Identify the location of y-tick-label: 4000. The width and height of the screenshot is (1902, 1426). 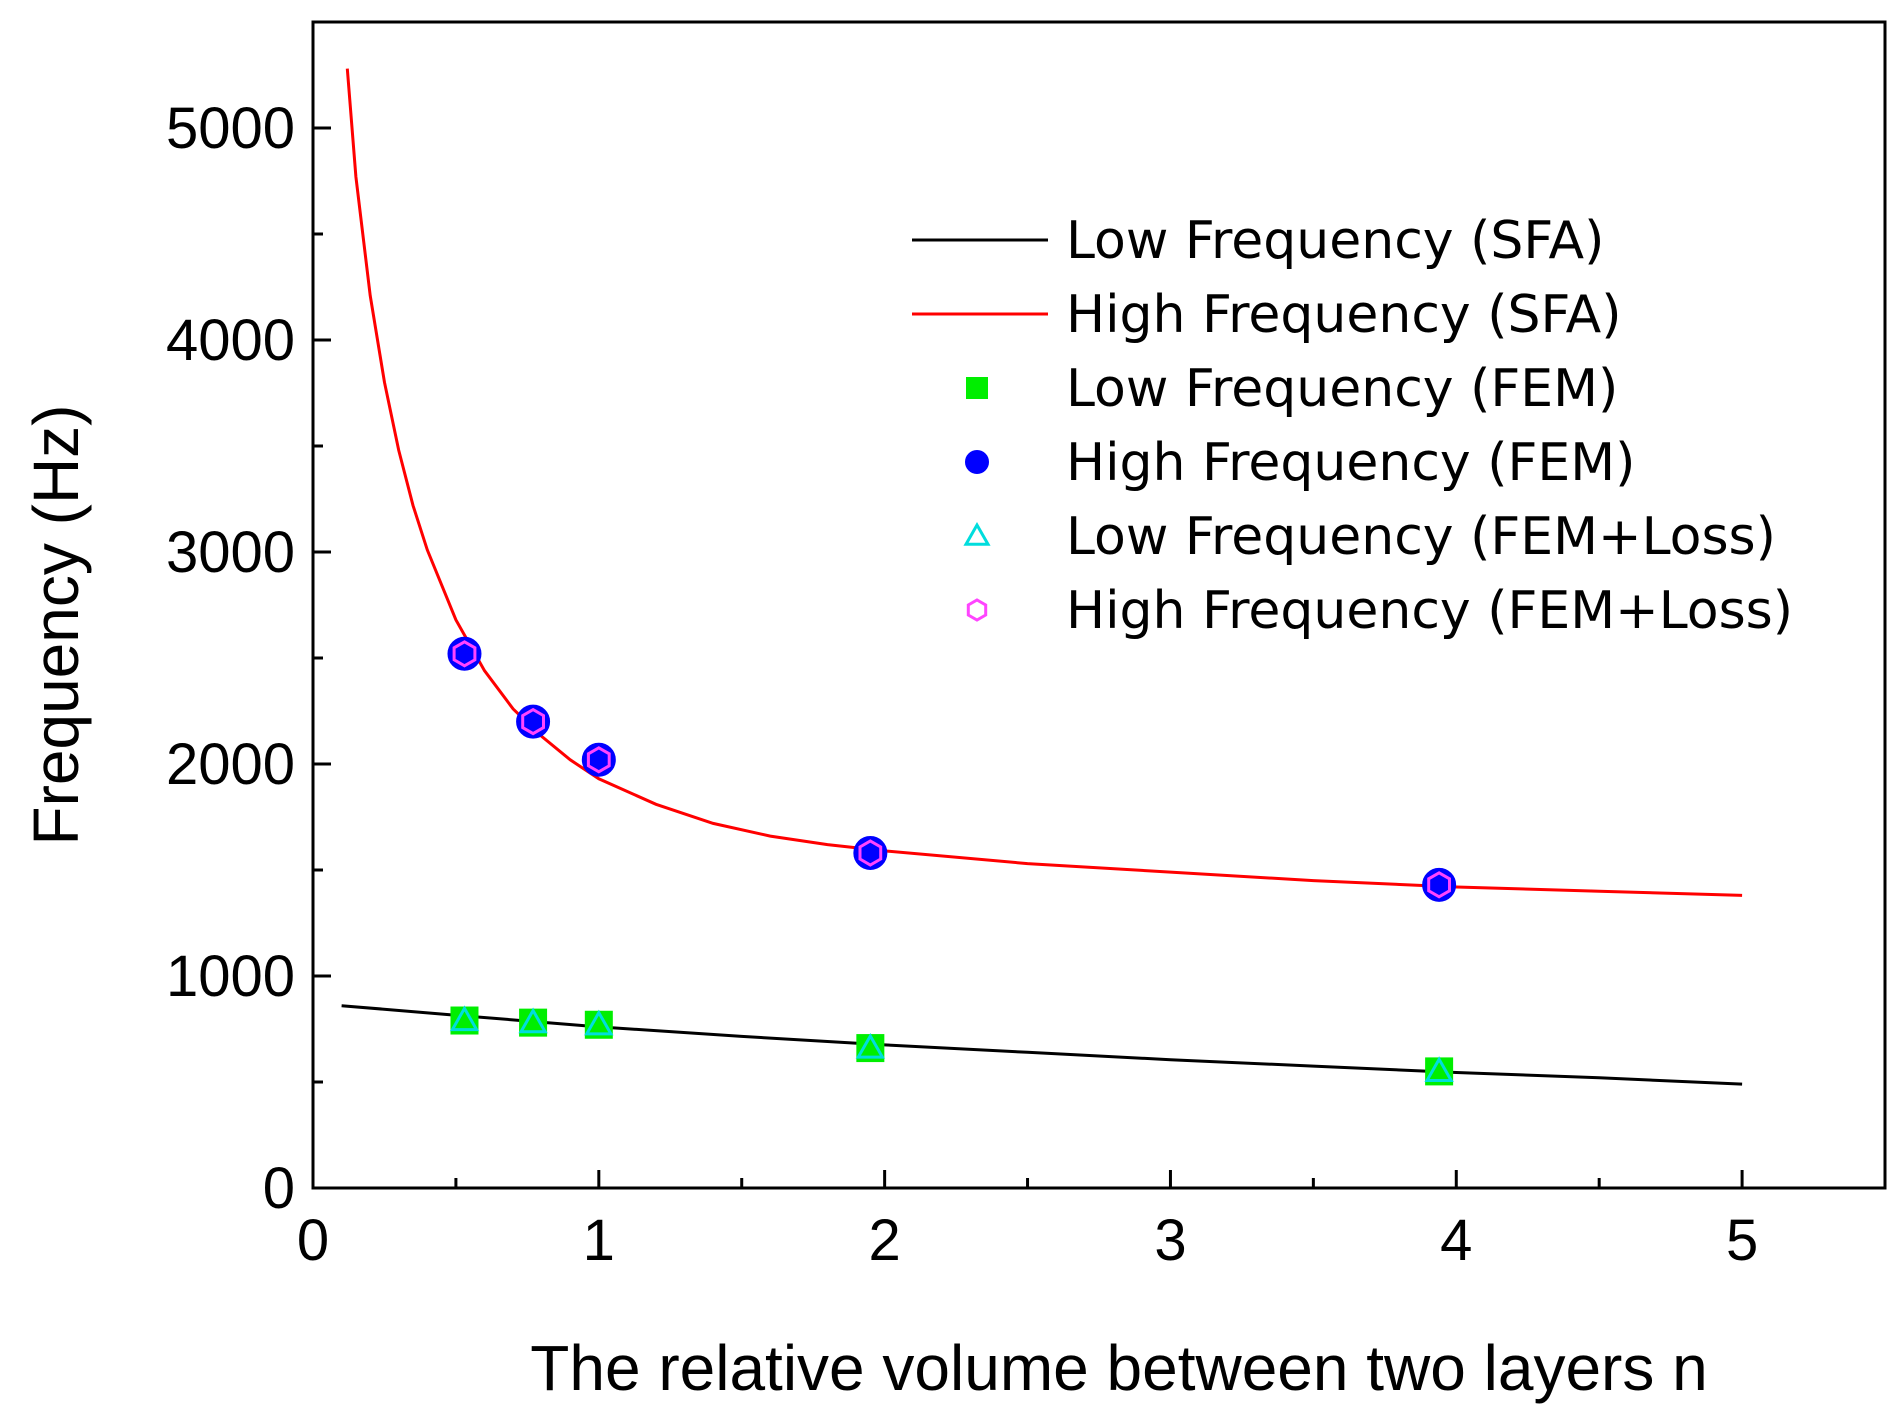
(230, 340).